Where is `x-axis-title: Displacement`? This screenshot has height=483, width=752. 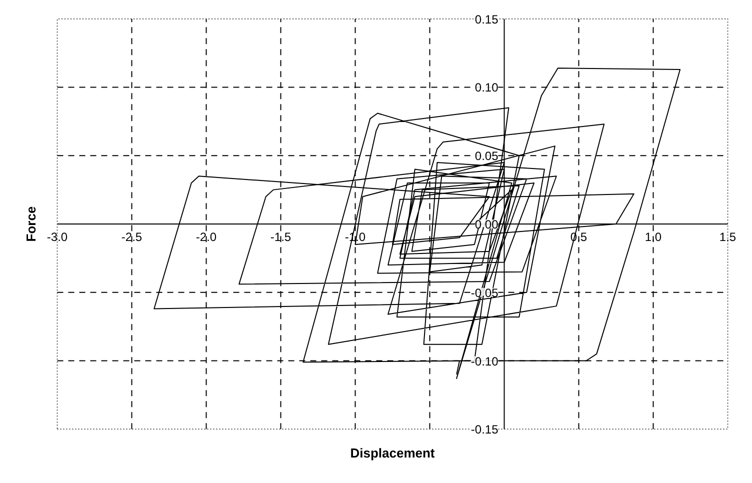 x-axis-title: Displacement is located at coordinates (393, 453).